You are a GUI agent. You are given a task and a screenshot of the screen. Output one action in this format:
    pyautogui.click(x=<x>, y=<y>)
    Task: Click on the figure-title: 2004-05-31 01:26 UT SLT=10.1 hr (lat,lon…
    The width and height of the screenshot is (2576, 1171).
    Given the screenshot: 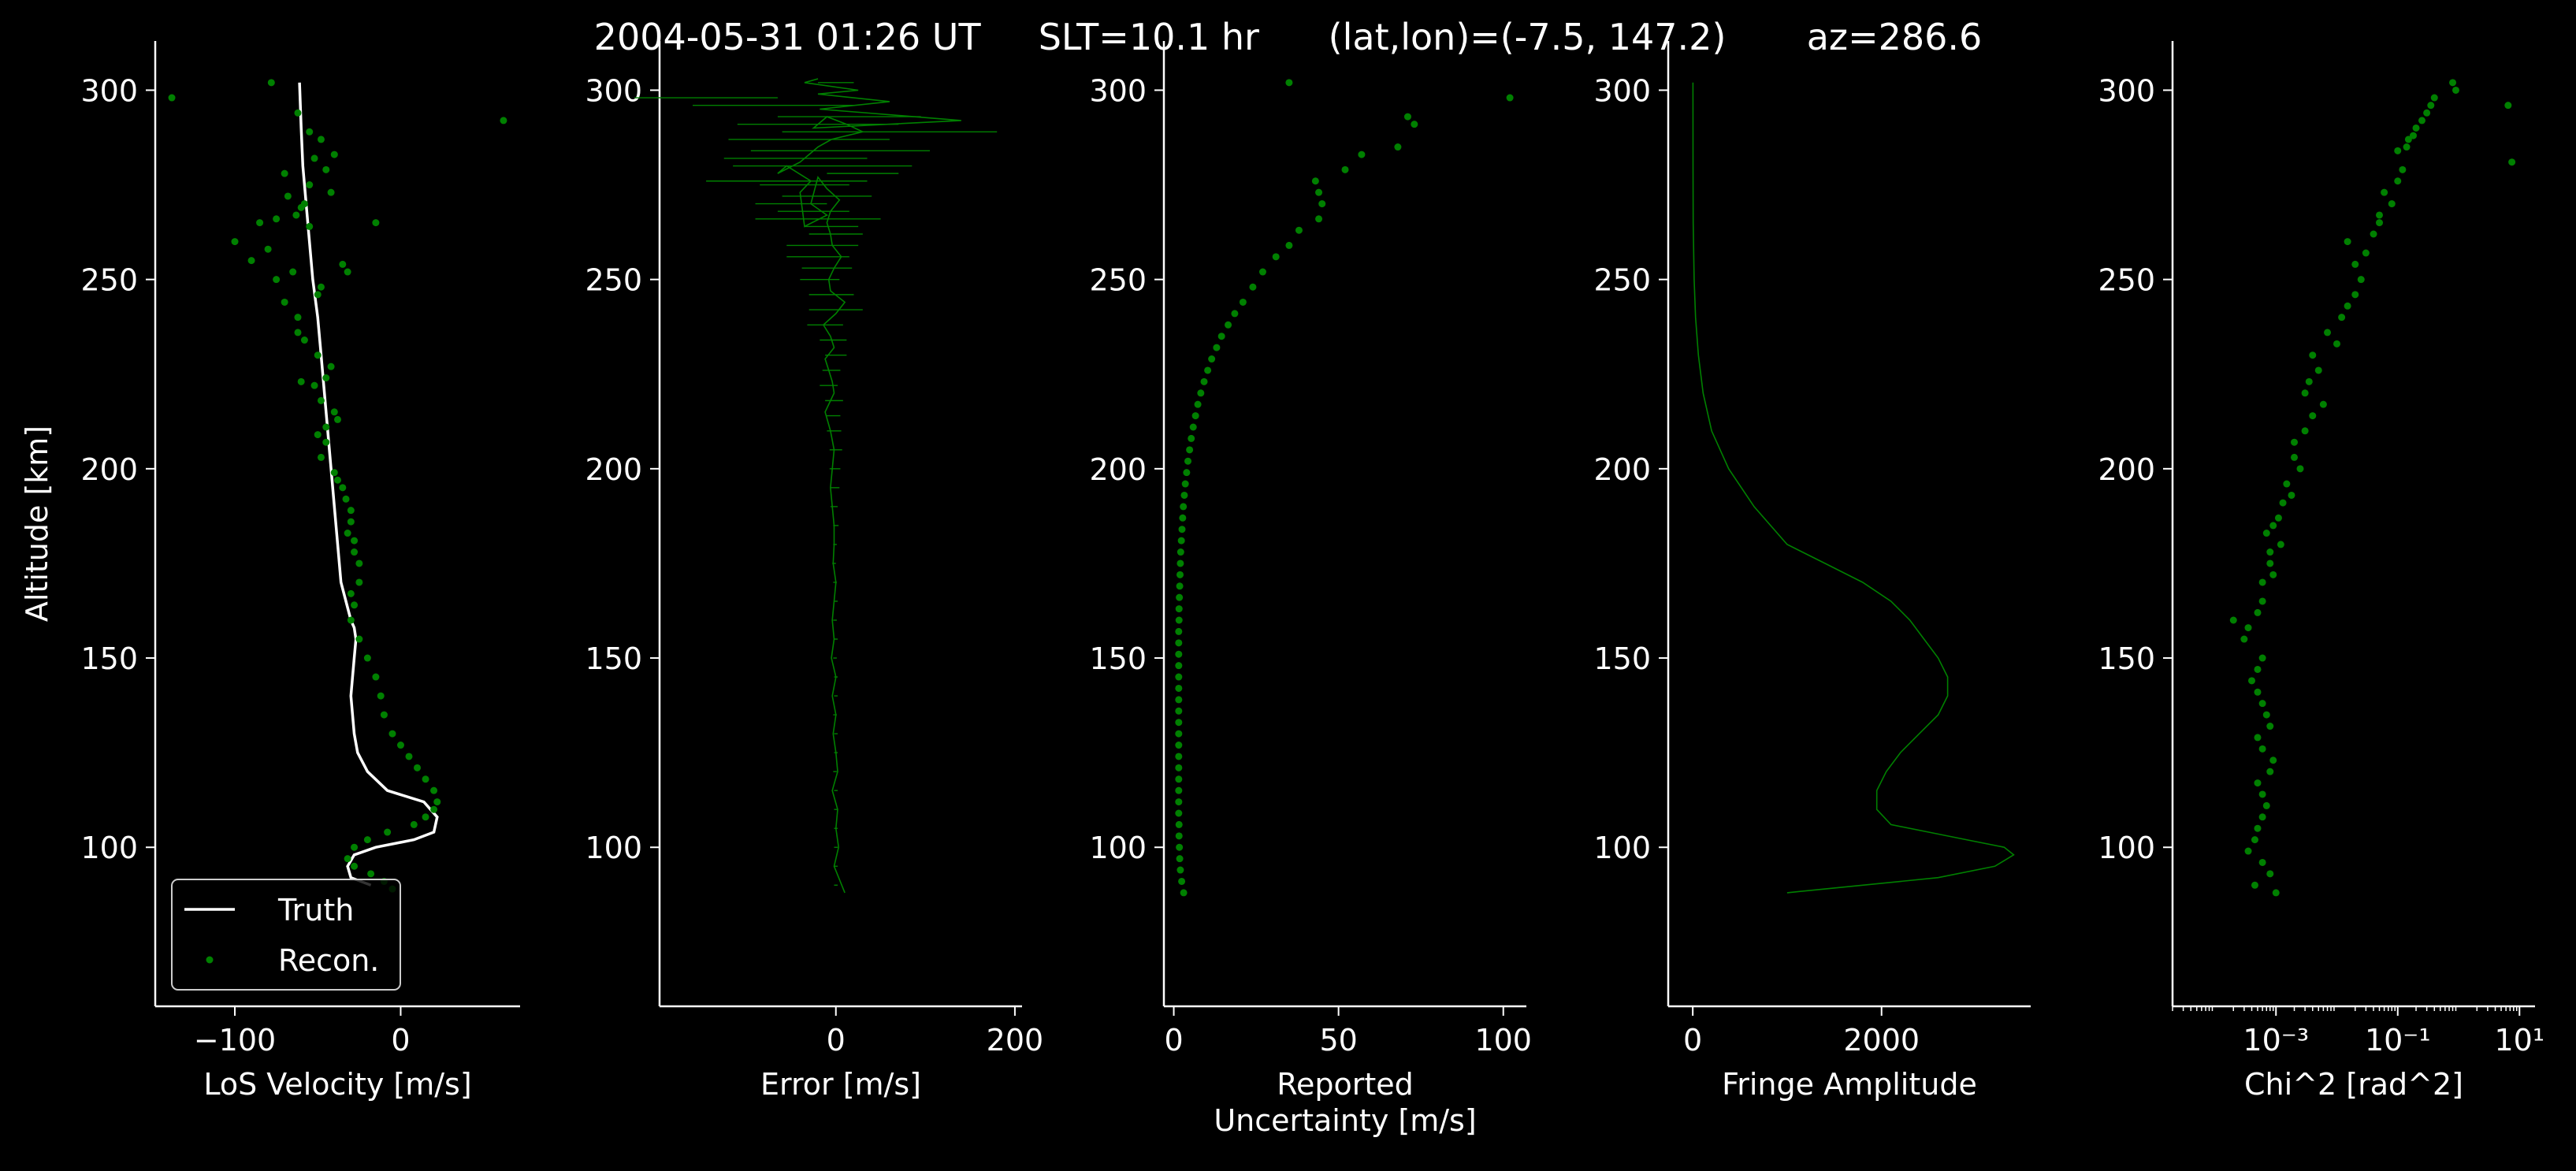 What is the action you would take?
    pyautogui.click(x=1288, y=37)
    